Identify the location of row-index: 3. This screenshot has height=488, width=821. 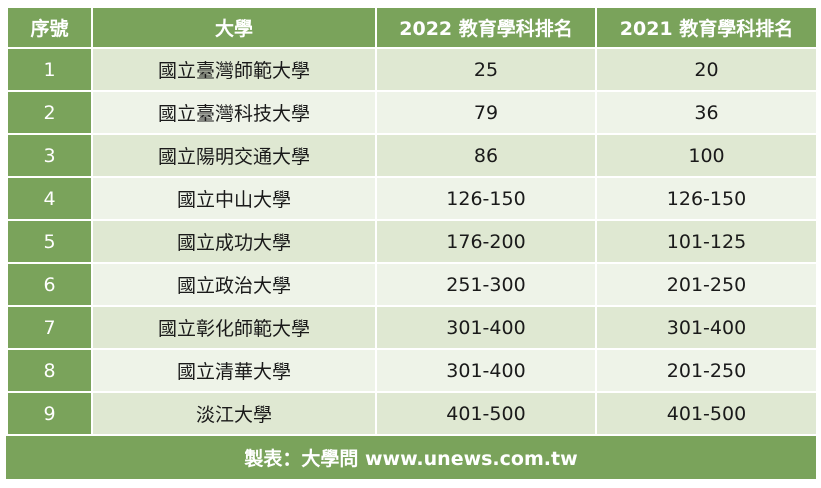
(49, 155).